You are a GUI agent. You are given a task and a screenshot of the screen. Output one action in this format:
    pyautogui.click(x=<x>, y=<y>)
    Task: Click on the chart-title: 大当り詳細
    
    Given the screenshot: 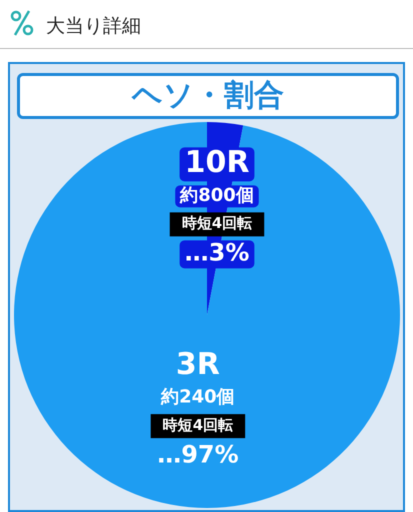 What is the action you would take?
    pyautogui.click(x=93, y=26)
    